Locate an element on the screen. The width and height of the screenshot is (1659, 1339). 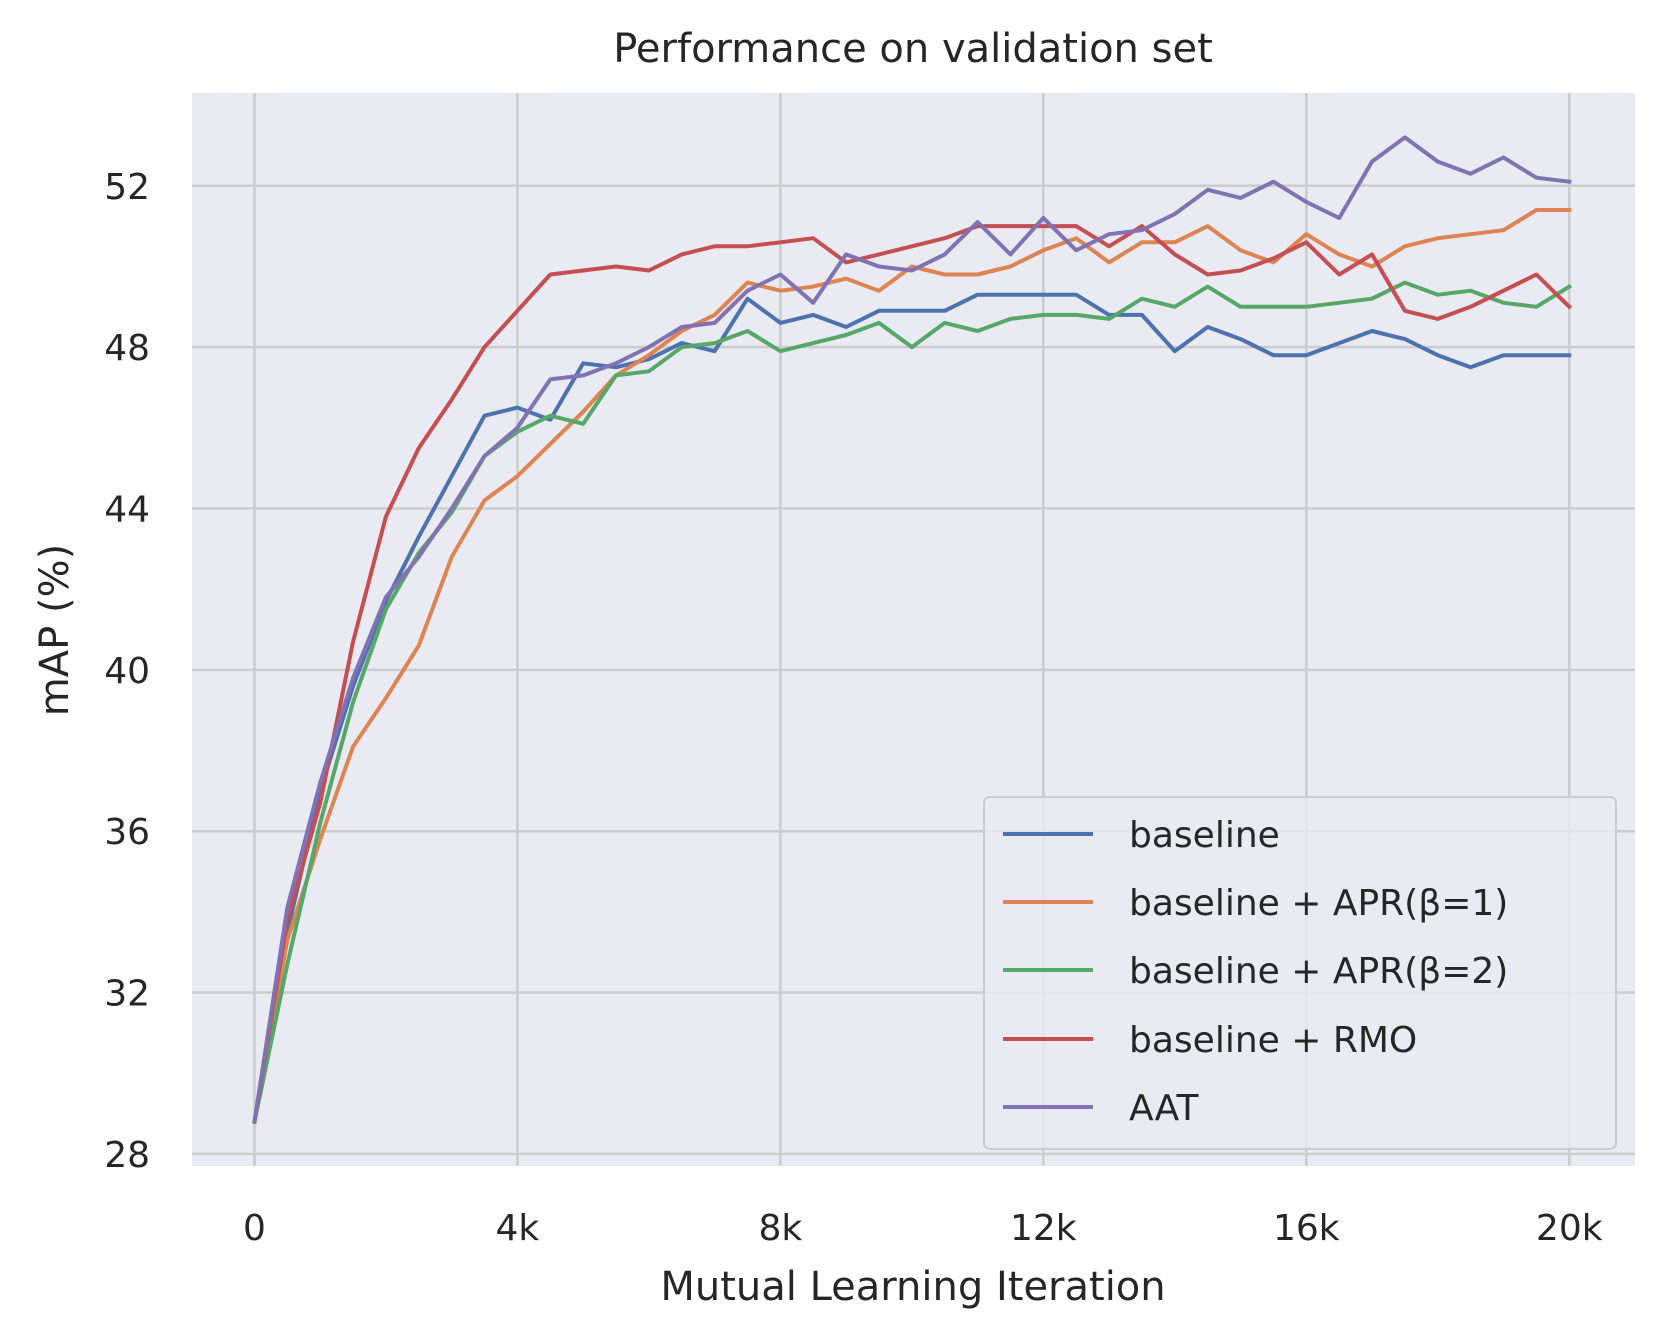
x-tick-label: 12k is located at coordinates (1043, 1228).